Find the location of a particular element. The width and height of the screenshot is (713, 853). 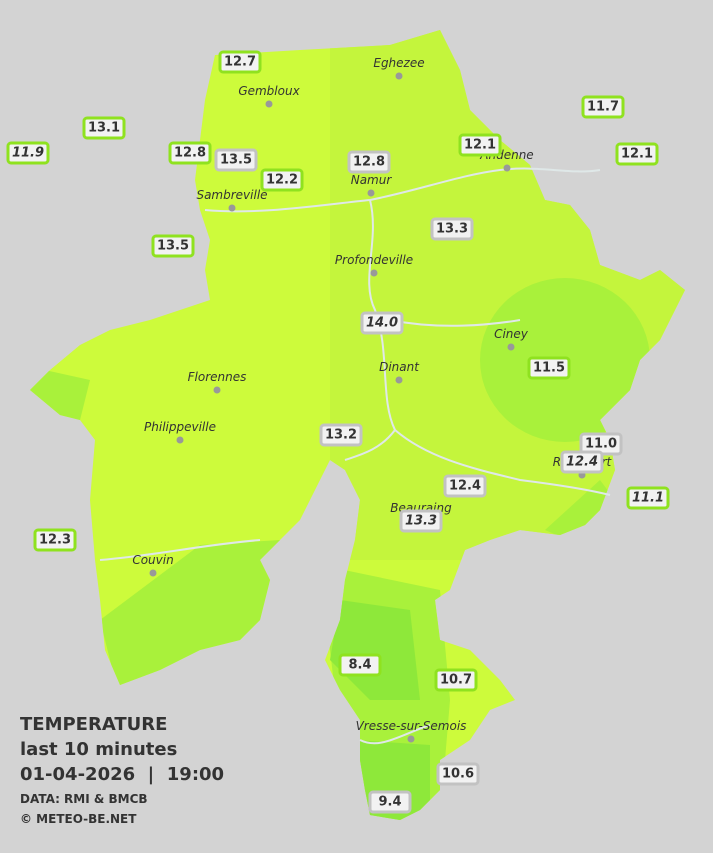

station: 14.0 is located at coordinates (382, 323).